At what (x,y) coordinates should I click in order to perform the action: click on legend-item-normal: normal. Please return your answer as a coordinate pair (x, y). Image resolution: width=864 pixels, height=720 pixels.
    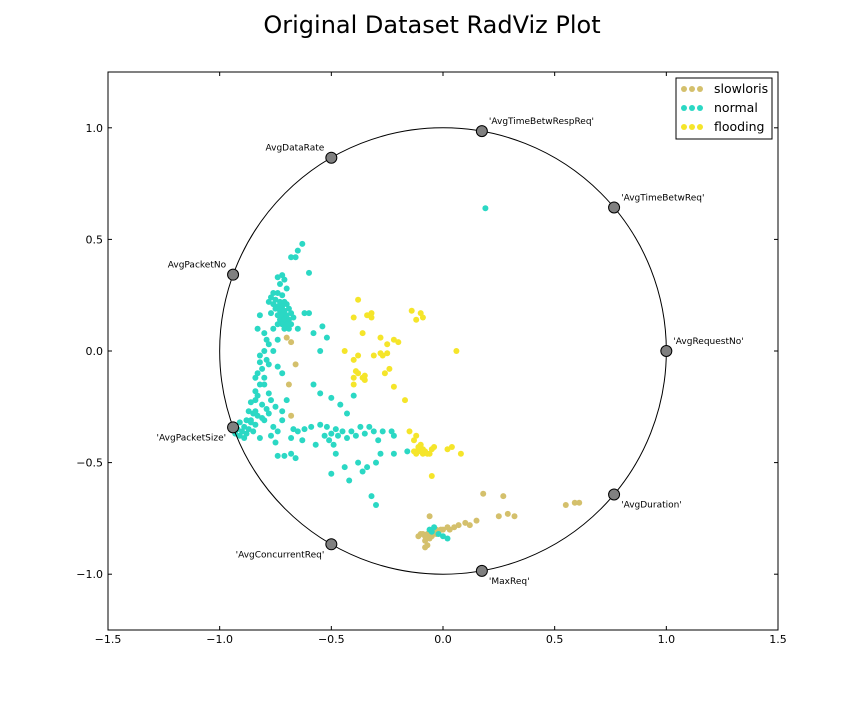
    Looking at the image, I should click on (719, 107).